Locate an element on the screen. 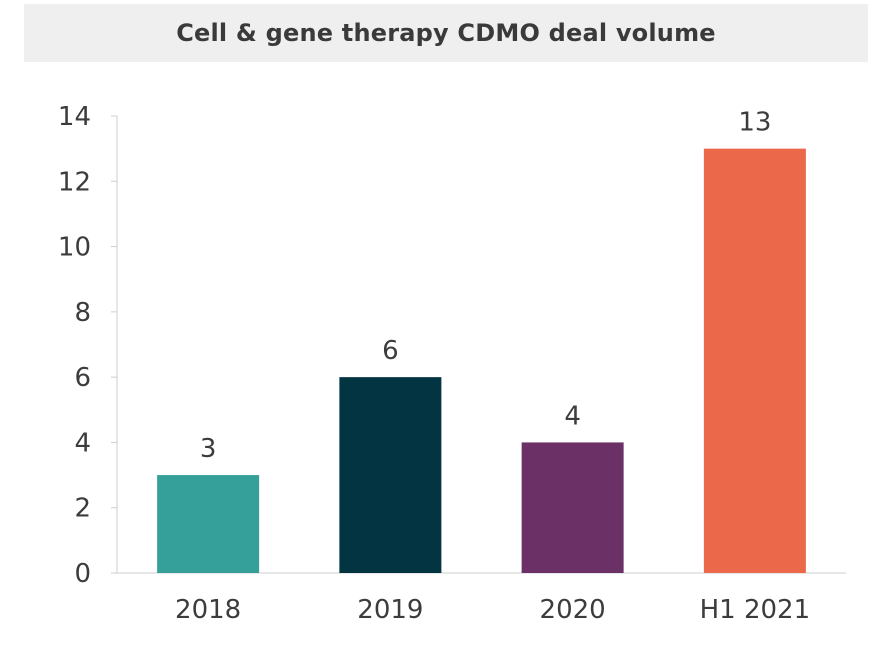  y-tick-label: 10 is located at coordinates (74, 248).